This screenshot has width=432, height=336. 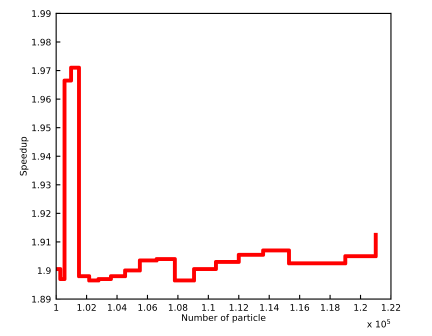 I want to click on x-tick-label: 1.04, so click(x=117, y=307).